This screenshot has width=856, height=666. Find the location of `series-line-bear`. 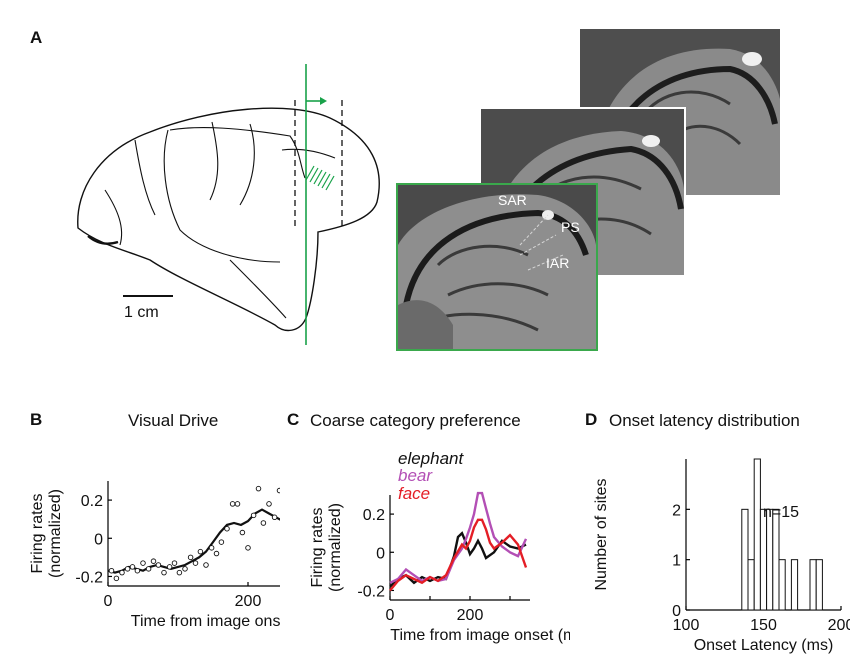

series-line-bear is located at coordinates (458, 537).